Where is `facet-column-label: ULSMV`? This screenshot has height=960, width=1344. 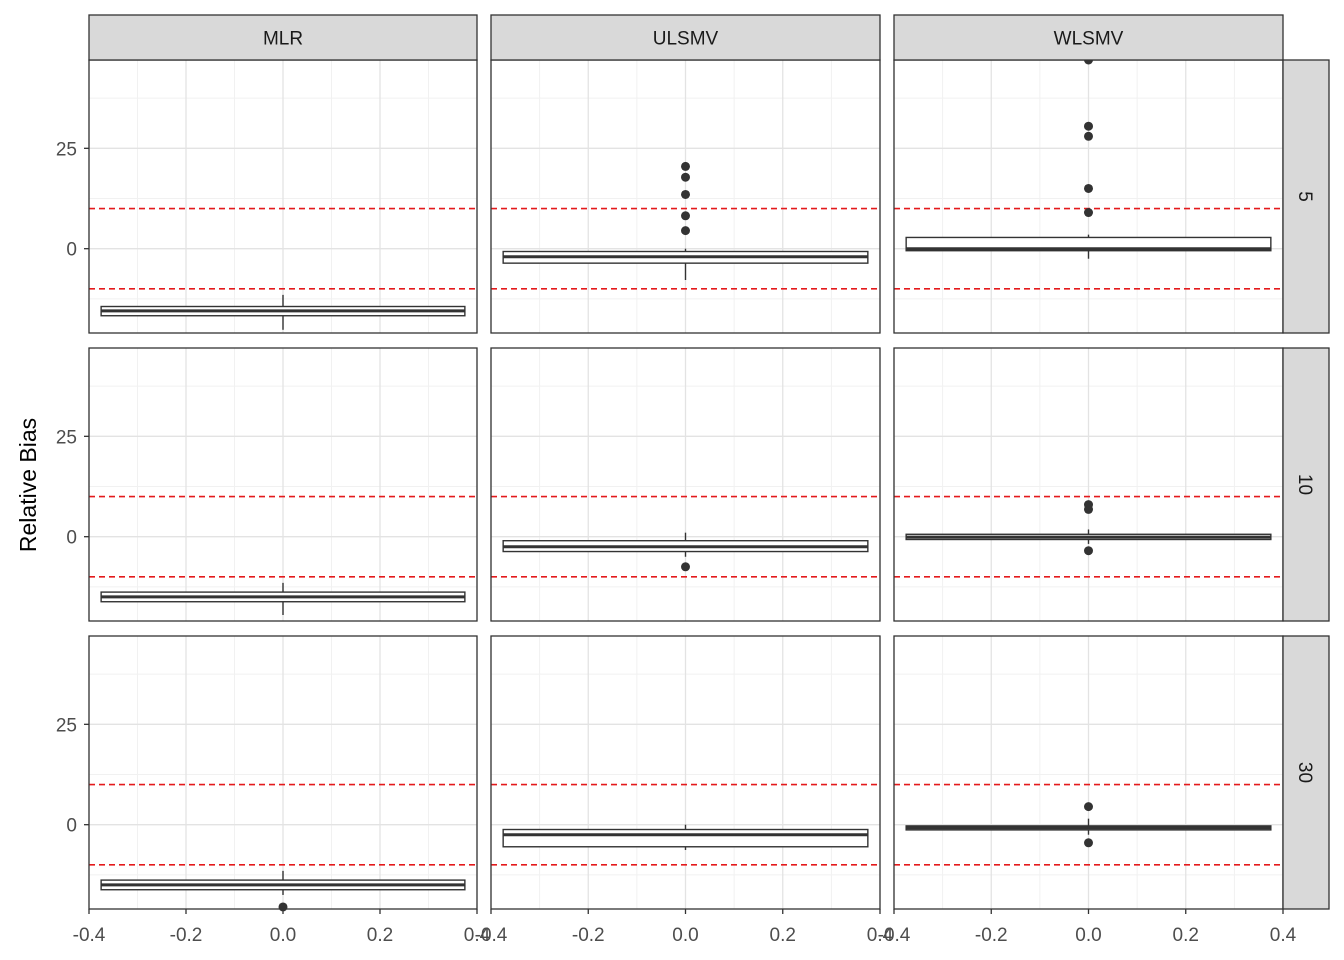 facet-column-label: ULSMV is located at coordinates (686, 39).